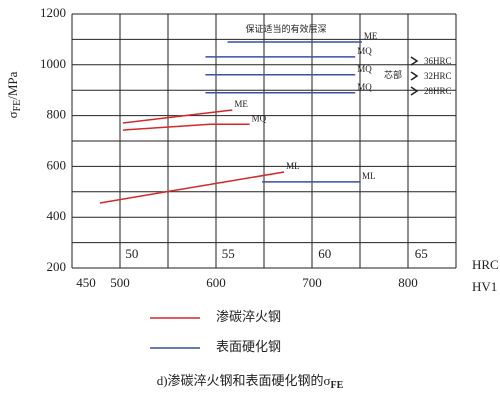 This screenshot has height=400, width=500. I want to click on y-tick-label: 1200, so click(53, 12).